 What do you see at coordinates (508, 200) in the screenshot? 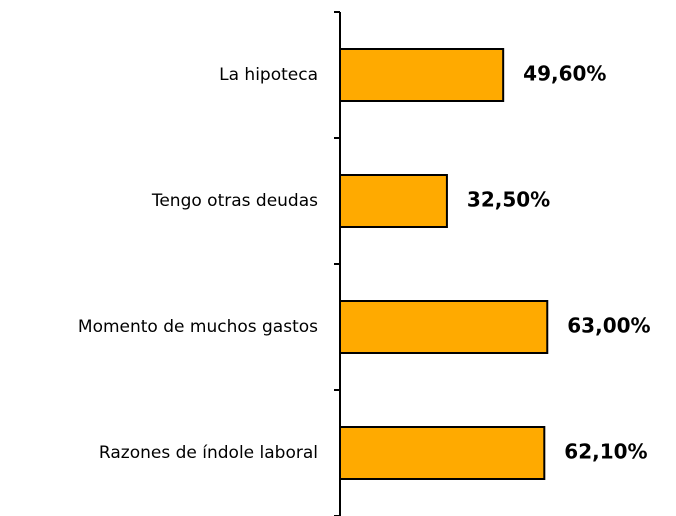
I see `value-label: 32,50%` at bounding box center [508, 200].